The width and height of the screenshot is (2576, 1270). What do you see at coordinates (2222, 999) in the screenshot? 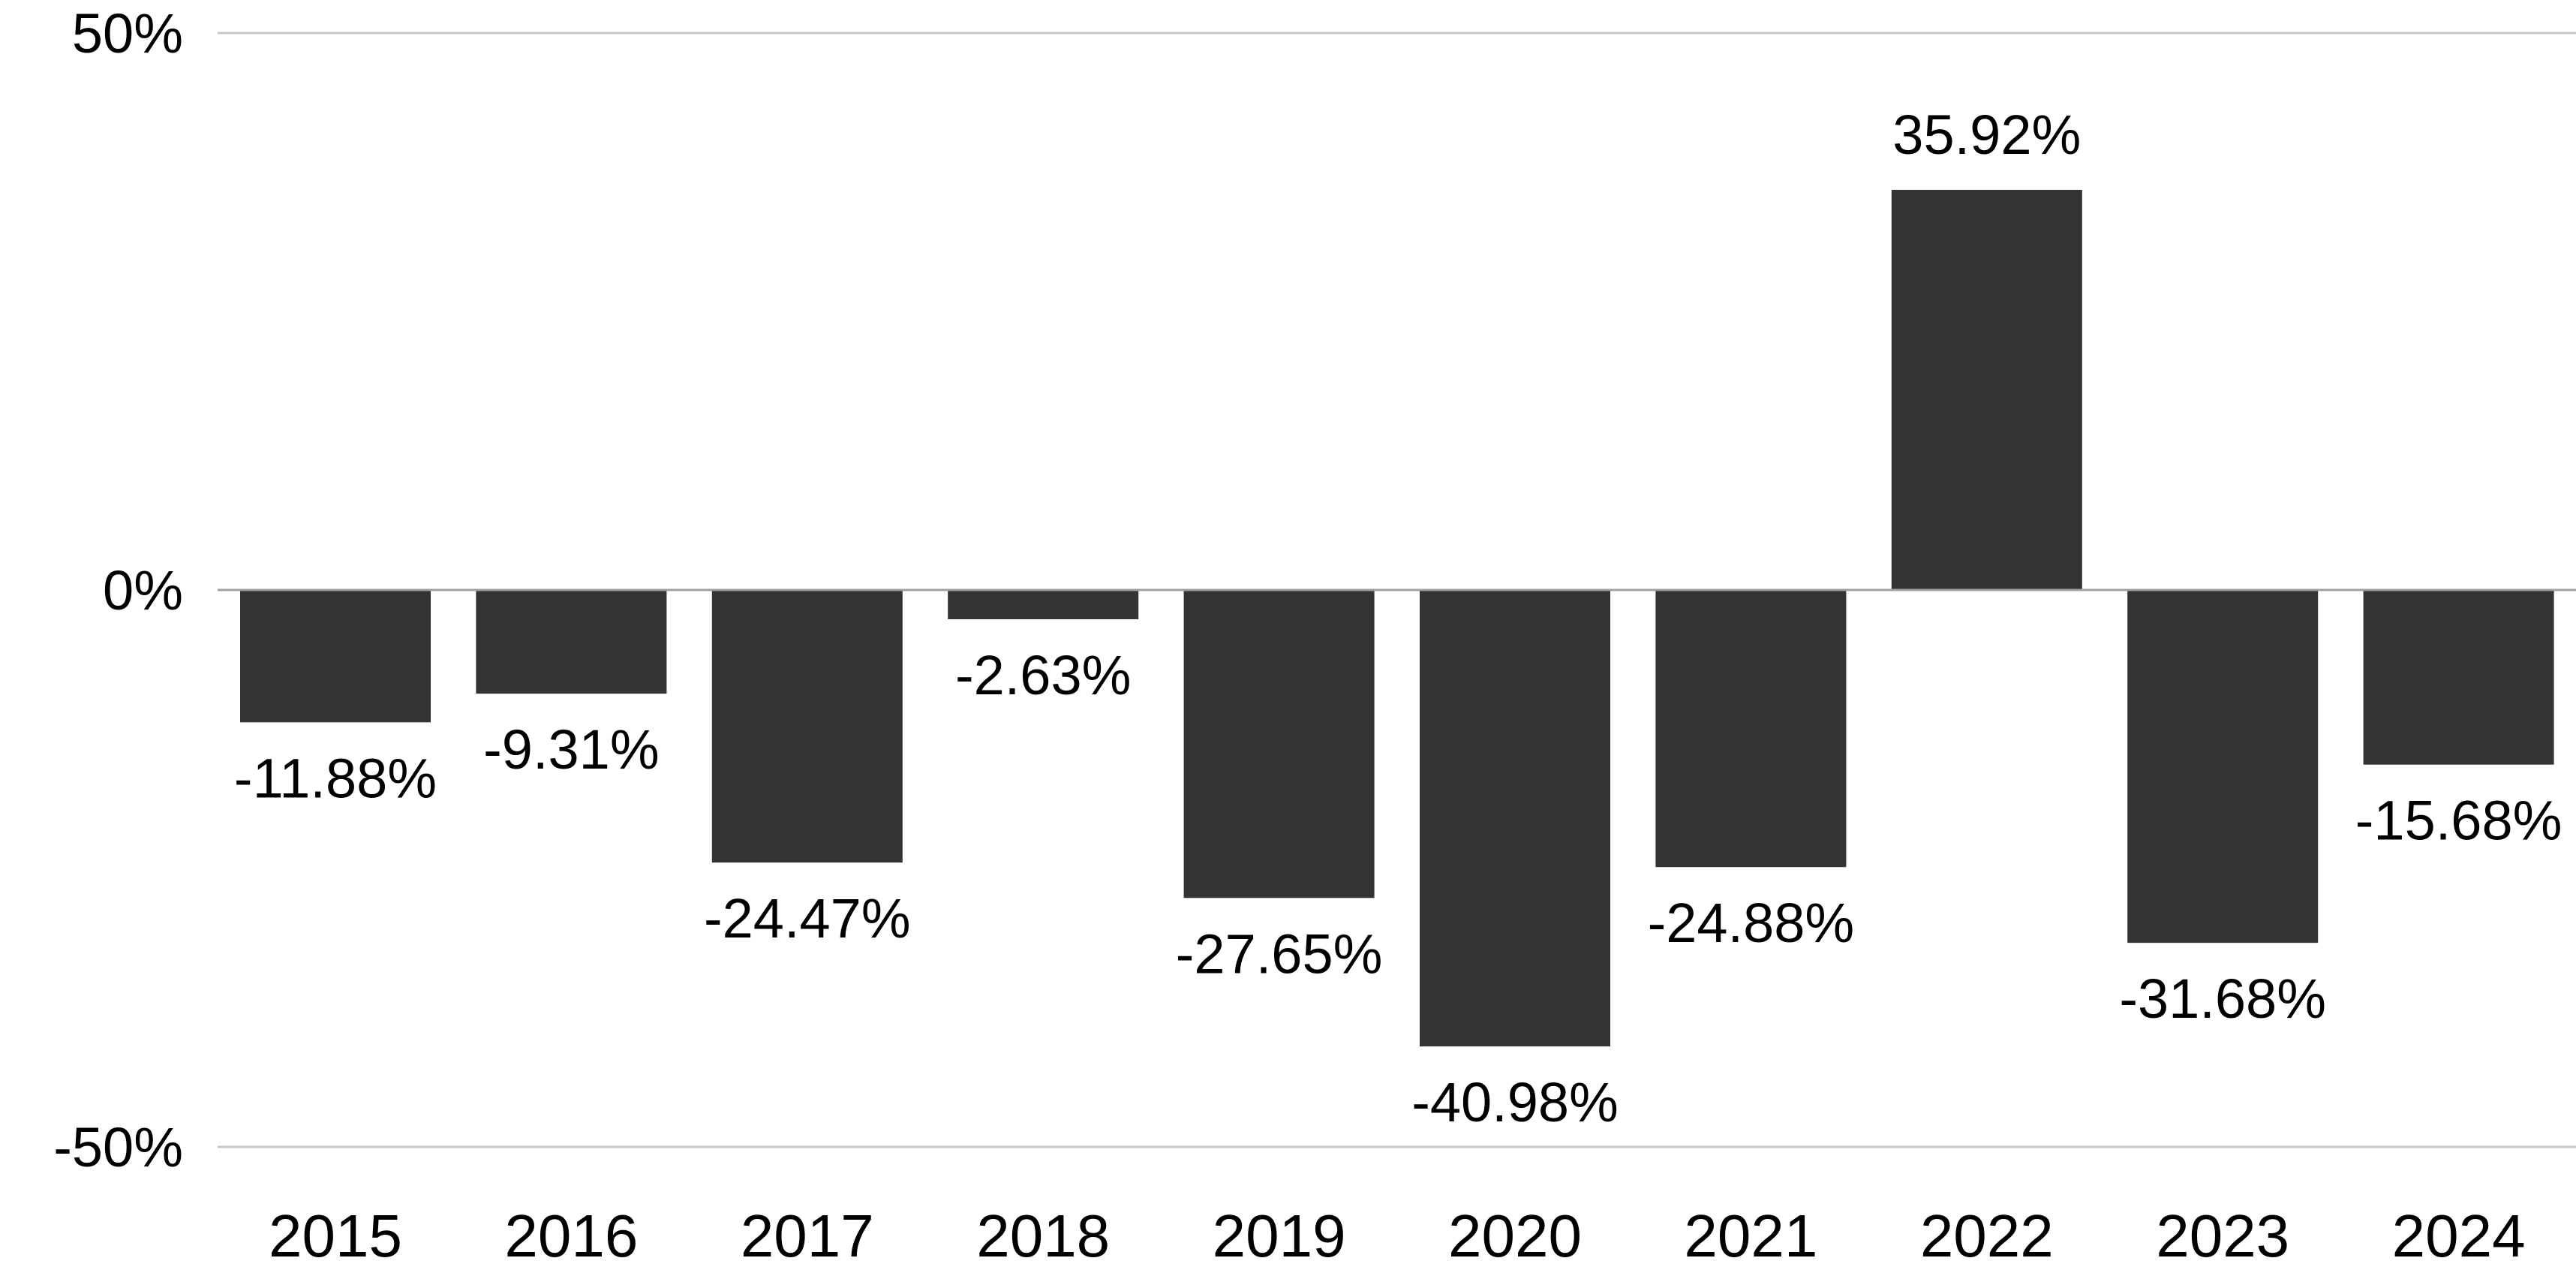
I see `data-label: -31.68%` at bounding box center [2222, 999].